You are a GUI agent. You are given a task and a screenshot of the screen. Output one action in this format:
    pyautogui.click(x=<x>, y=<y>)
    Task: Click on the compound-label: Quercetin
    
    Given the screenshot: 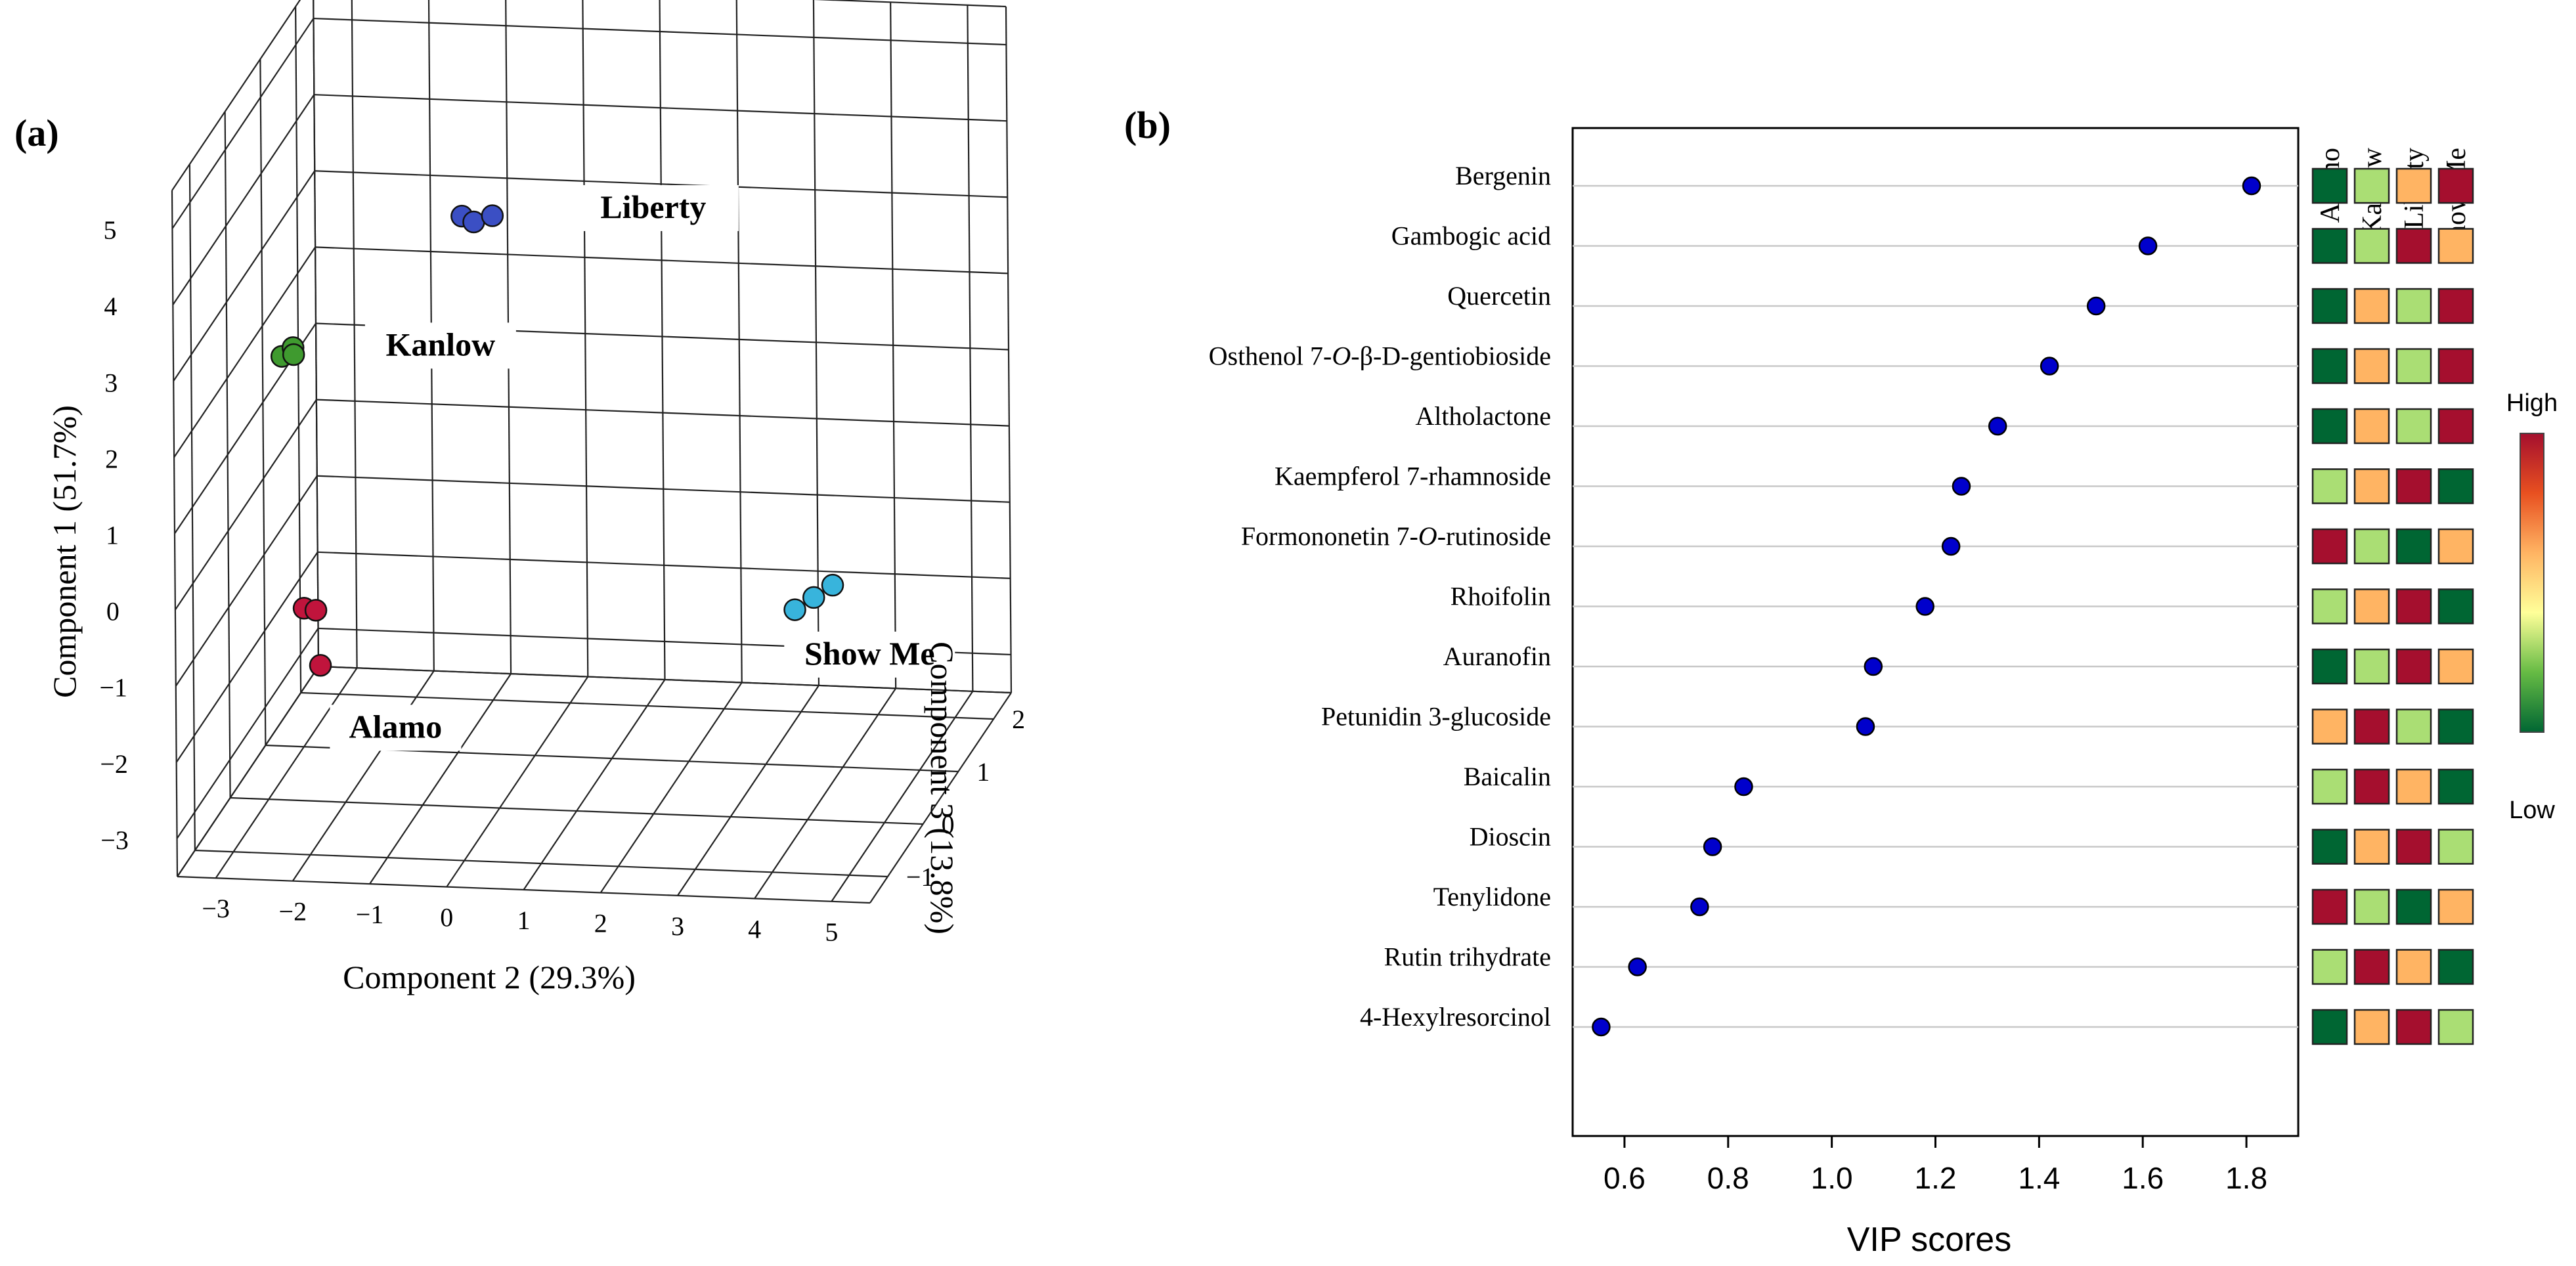 What is the action you would take?
    pyautogui.click(x=1499, y=296)
    